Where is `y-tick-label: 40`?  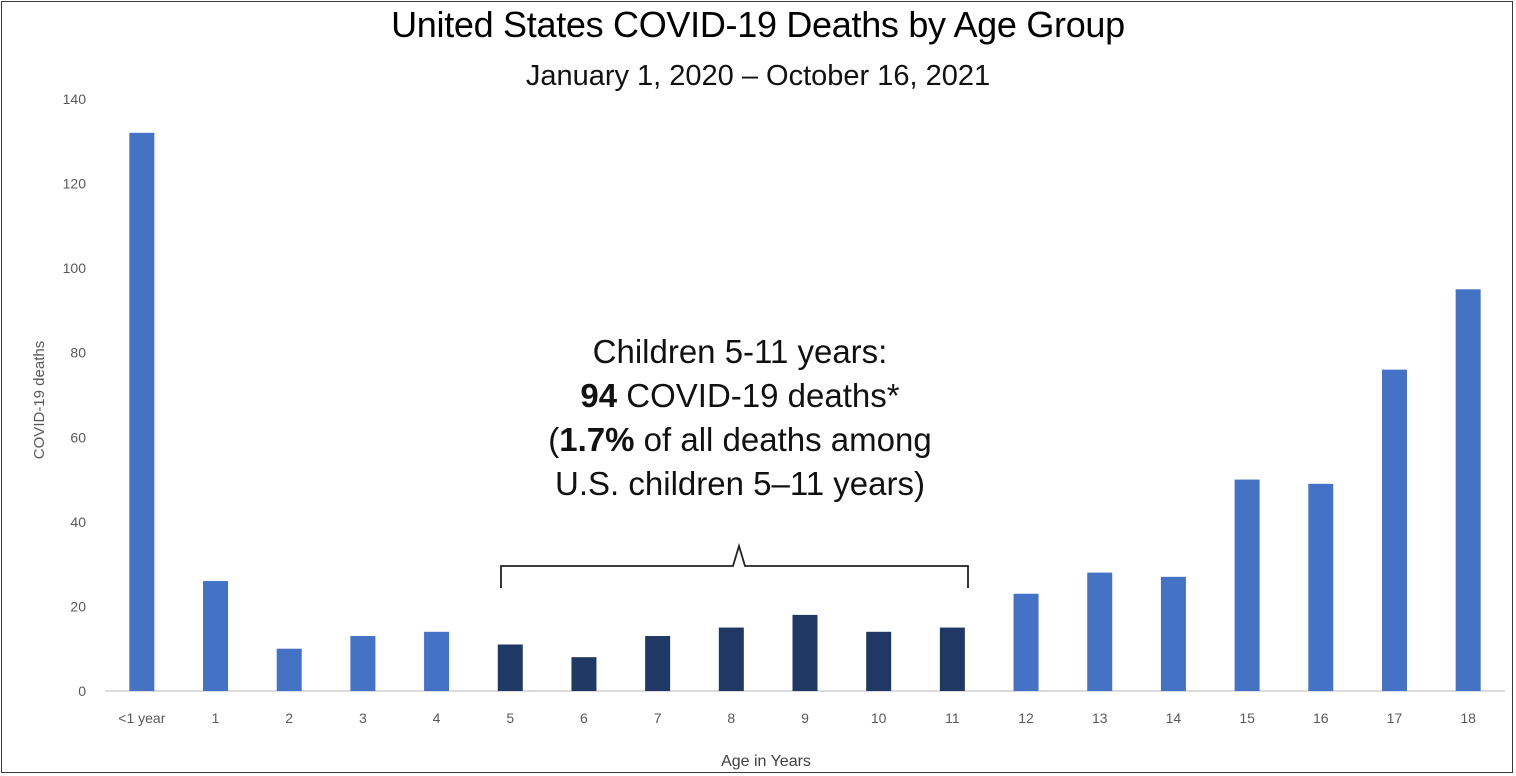 y-tick-label: 40 is located at coordinates (78, 522).